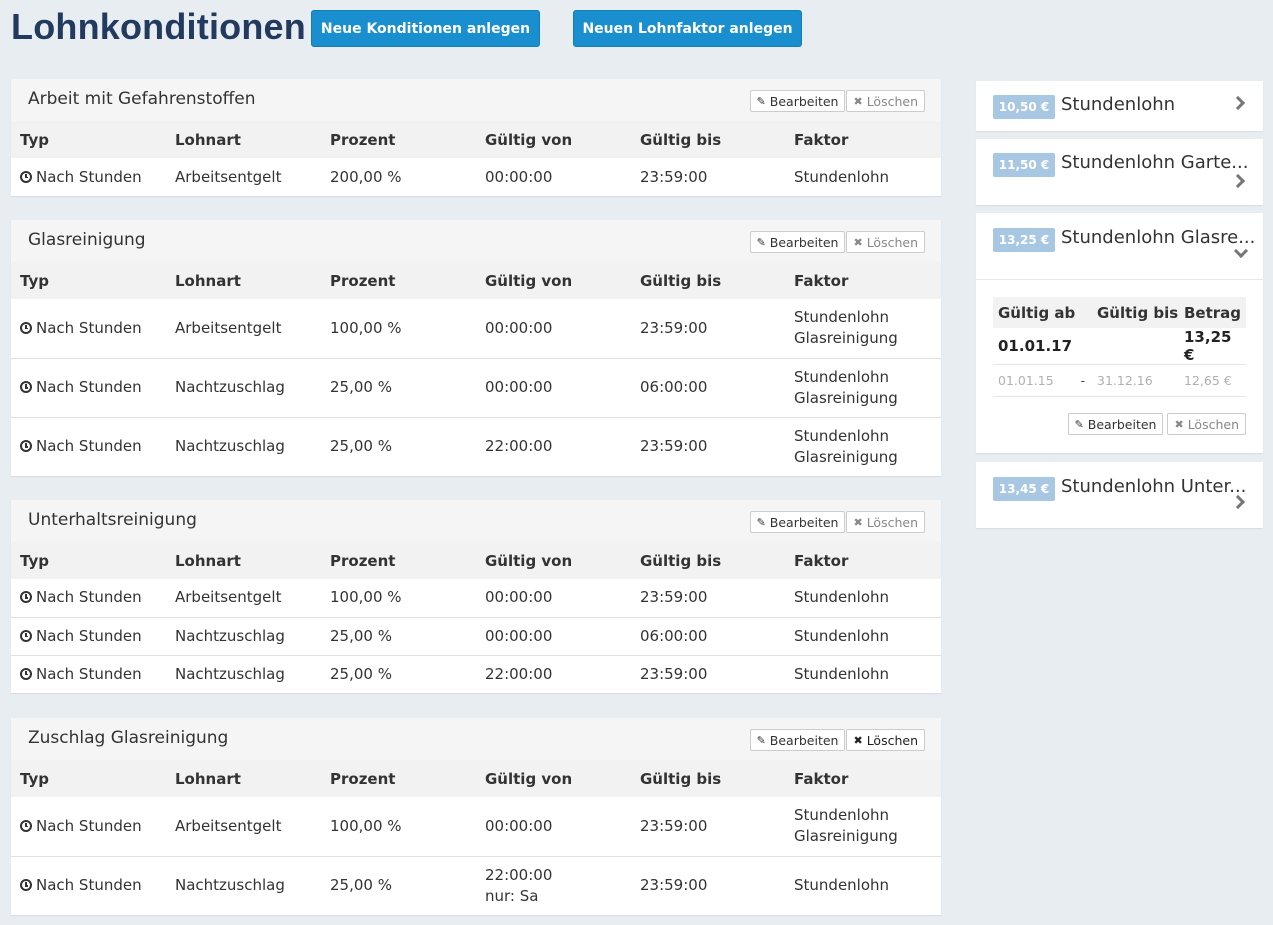 The image size is (1273, 925). Describe the element at coordinates (476, 241) in the screenshot. I see `card-header: Glasreinigung ✎ Bearbeiten ✖ Löschen` at that location.